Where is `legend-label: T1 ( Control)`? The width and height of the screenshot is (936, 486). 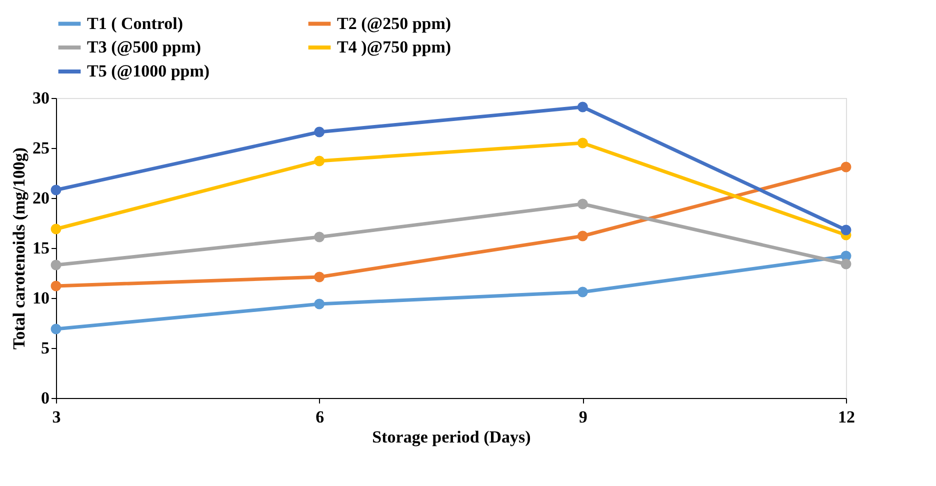 legend-label: T1 ( Control) is located at coordinates (135, 23).